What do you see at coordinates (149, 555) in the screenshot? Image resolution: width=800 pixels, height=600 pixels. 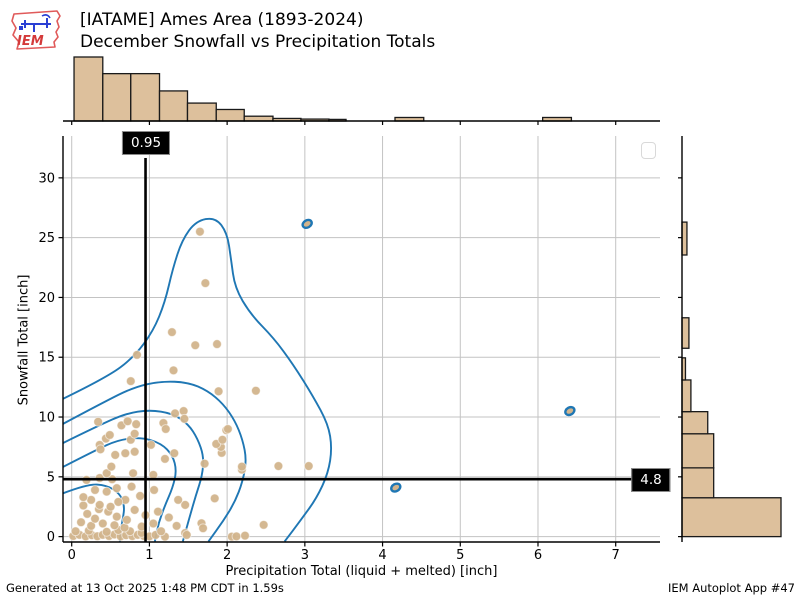 I see `x-tick-label: 1` at bounding box center [149, 555].